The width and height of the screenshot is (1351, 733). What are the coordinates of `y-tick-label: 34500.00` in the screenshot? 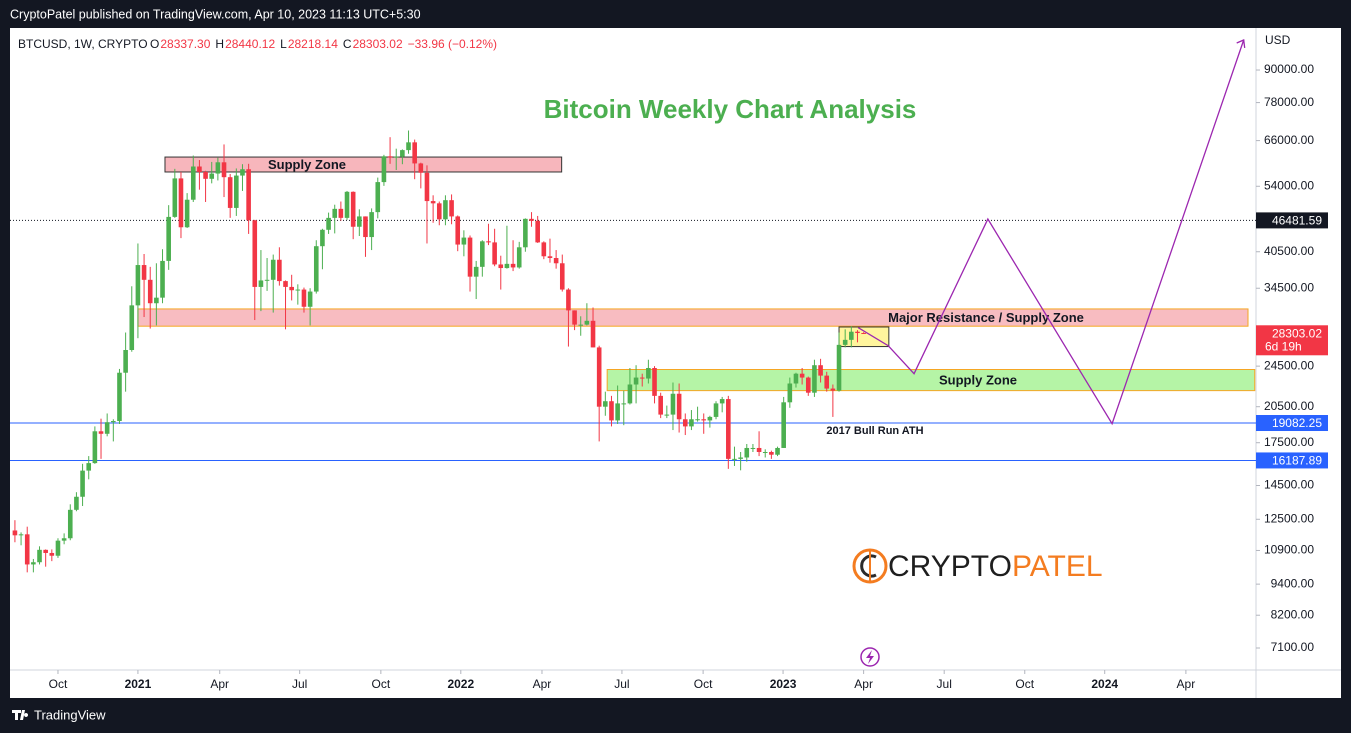 It's located at (1289, 287).